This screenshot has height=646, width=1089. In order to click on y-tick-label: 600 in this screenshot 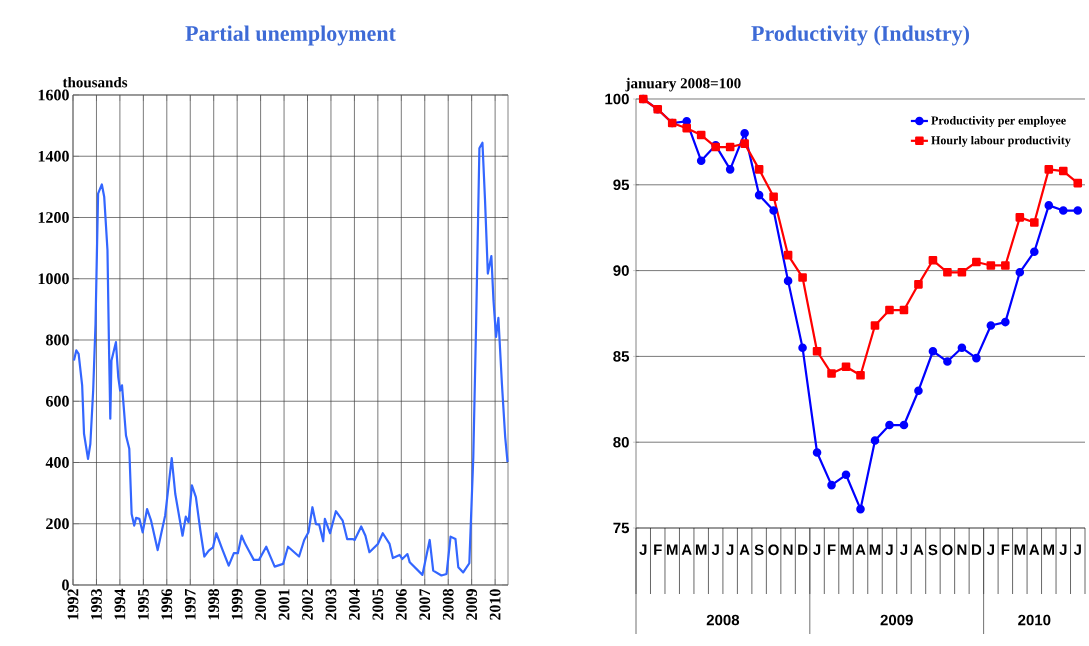, I will do `click(57, 401)`.